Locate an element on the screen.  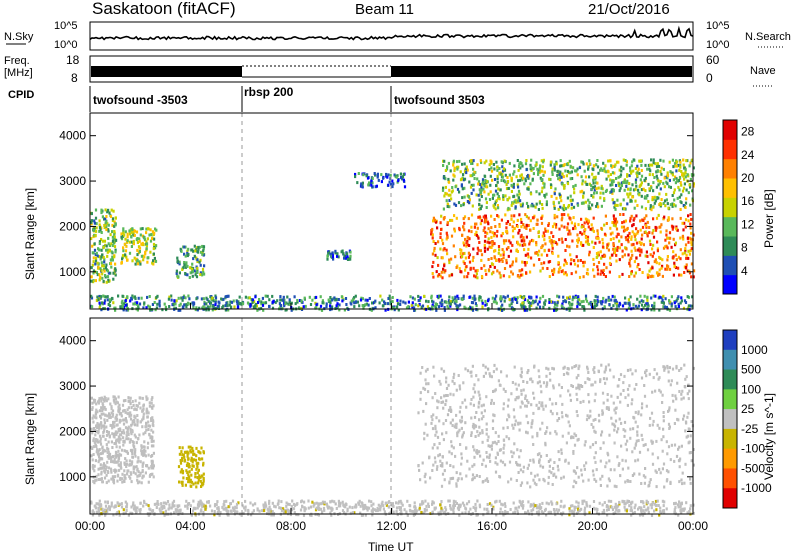
power-colorbar-segment is located at coordinates (730, 130).